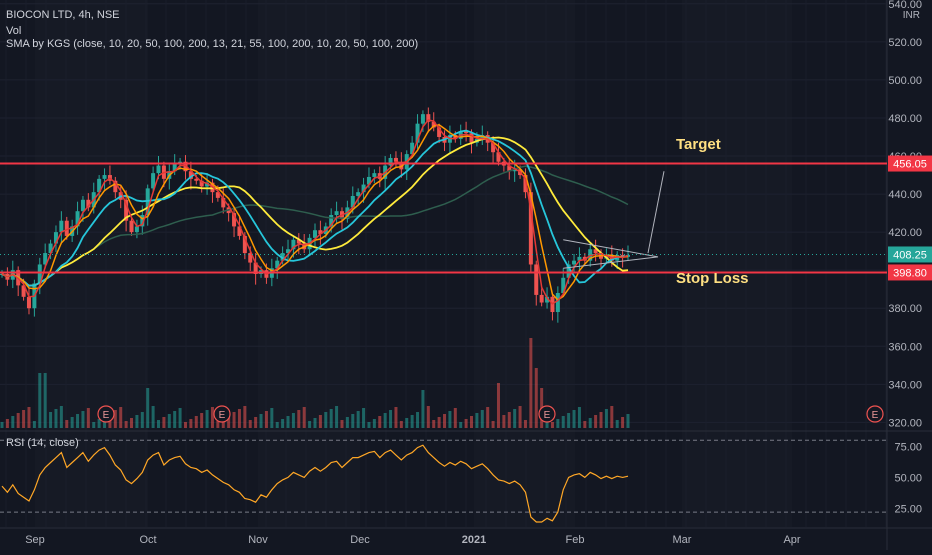 The width and height of the screenshot is (932, 555). What do you see at coordinates (474, 540) in the screenshot?
I see `time-tick-label: 2021` at bounding box center [474, 540].